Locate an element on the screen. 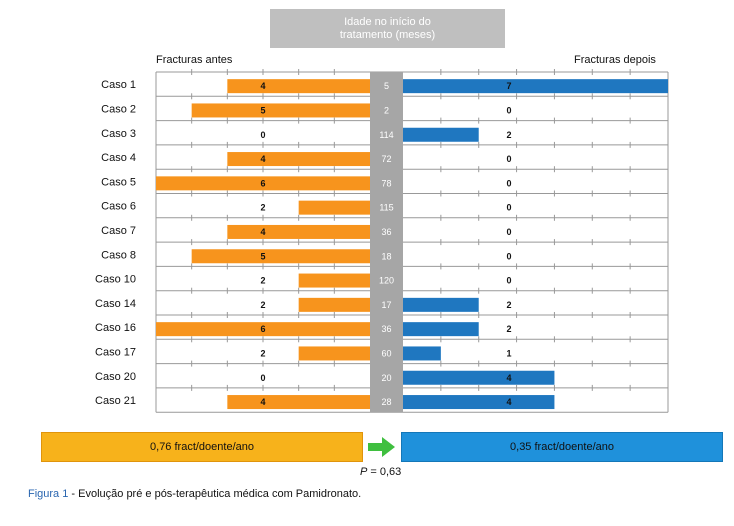  after-label: Fracturas depois is located at coordinates (615, 60).